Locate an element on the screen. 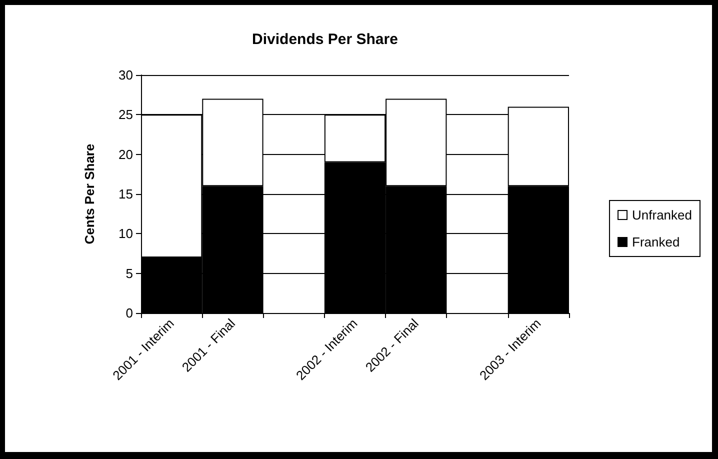 Image resolution: width=718 pixels, height=459 pixels. chart-title: Dividends Per Share is located at coordinates (325, 39).